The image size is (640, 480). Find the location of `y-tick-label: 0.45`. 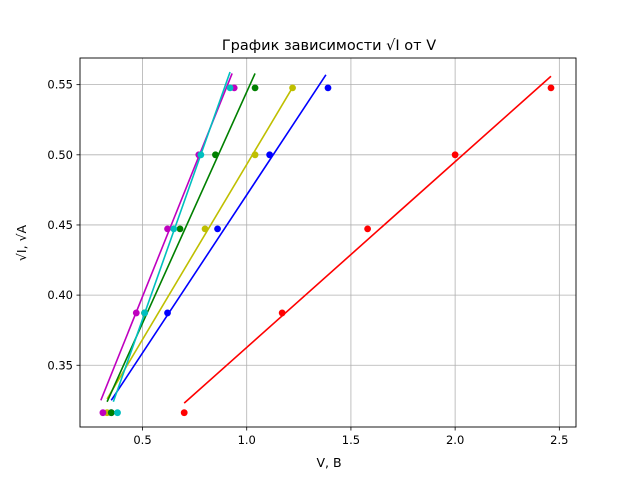

y-tick-label: 0.45 is located at coordinates (60, 225).